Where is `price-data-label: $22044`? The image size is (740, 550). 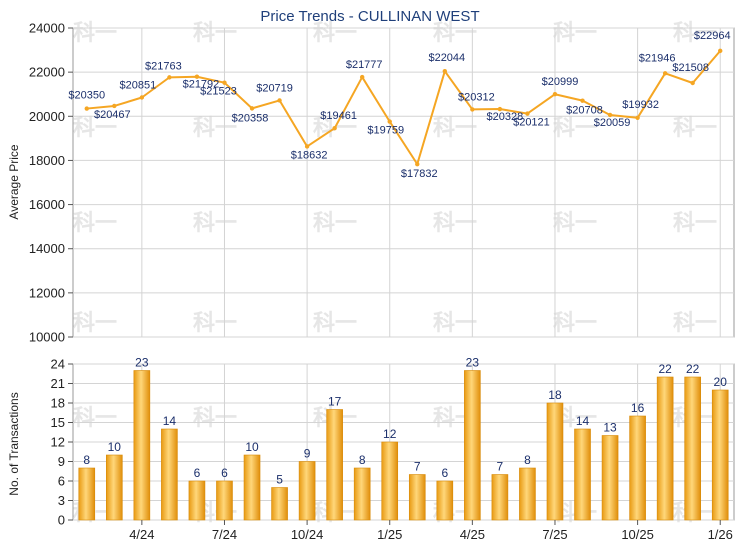
price-data-label: $22044 is located at coordinates (446, 58).